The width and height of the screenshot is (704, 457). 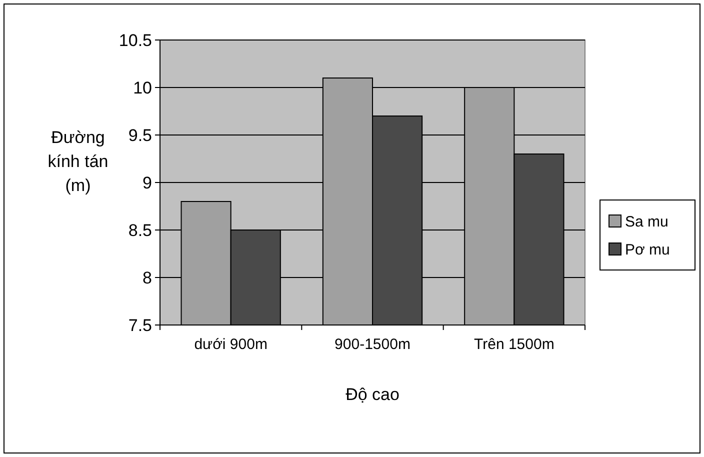 What do you see at coordinates (140, 135) in the screenshot?
I see `y-tick-label: 9.5` at bounding box center [140, 135].